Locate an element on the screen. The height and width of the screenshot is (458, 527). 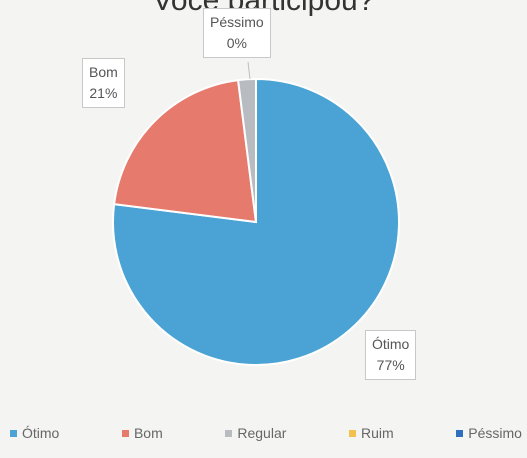
data-label-bom: Bom 21% is located at coordinates (103, 83).